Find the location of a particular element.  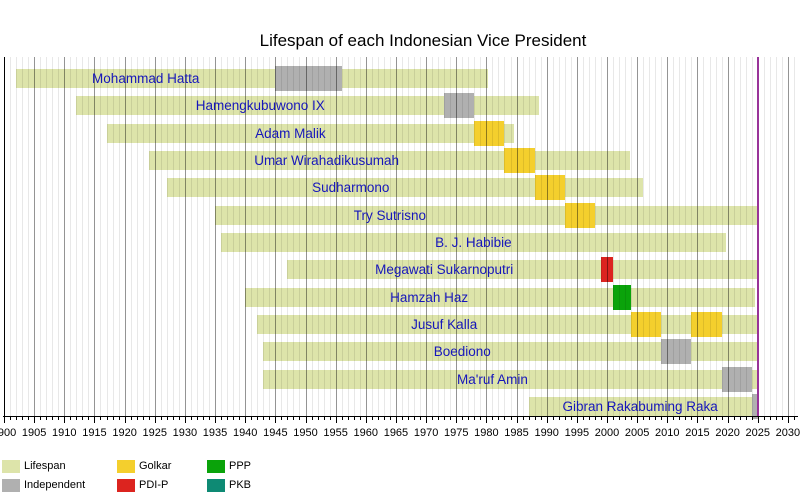

axis-tick-label: 1975 is located at coordinates (456, 433).